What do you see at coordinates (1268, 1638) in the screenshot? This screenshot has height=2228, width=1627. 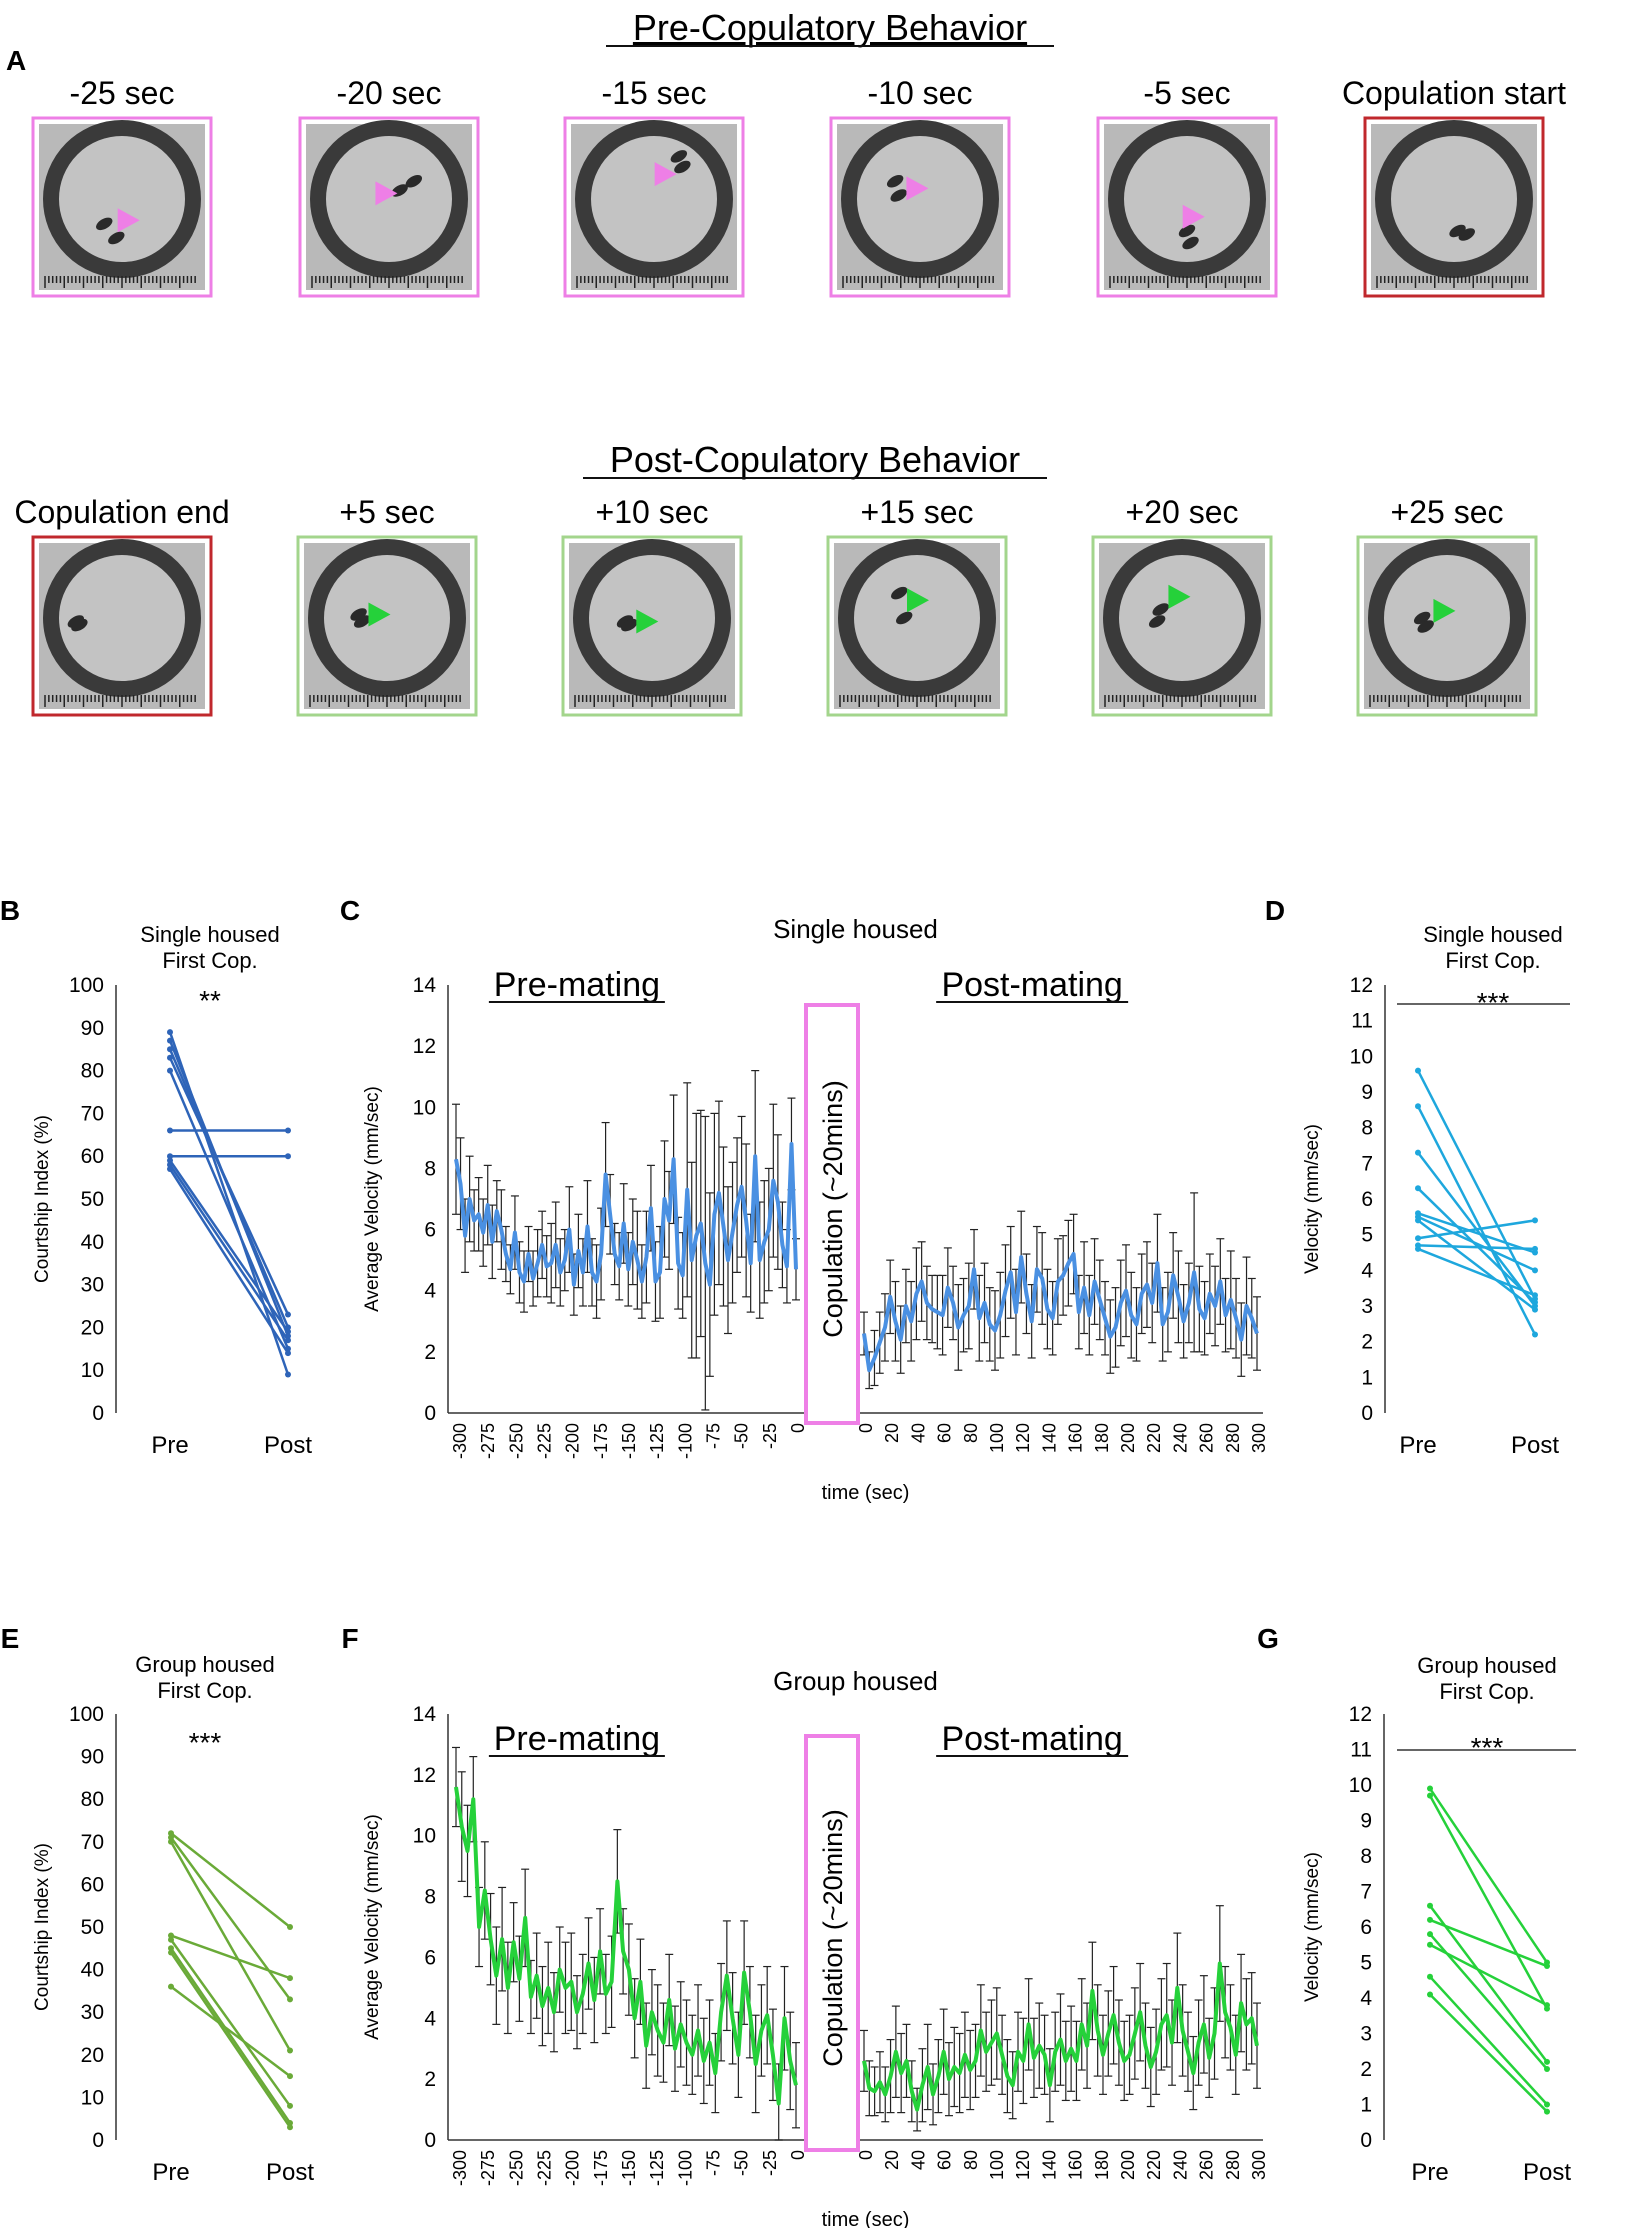 I see `panel-label: G` at bounding box center [1268, 1638].